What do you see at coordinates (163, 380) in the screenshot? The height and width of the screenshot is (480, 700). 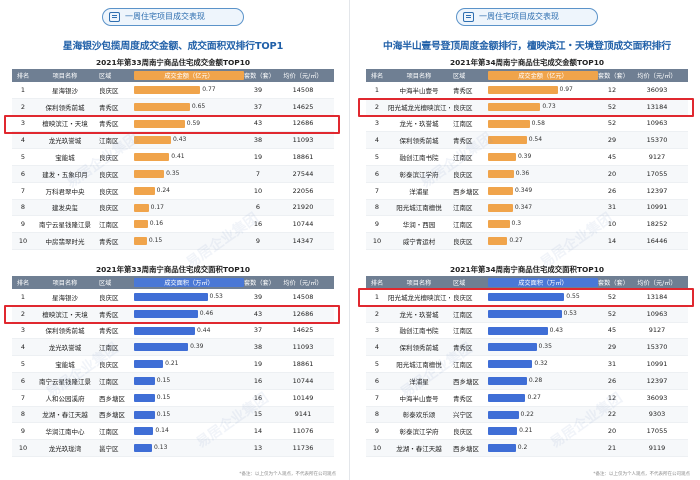 I see `value-label: 0.15` at bounding box center [163, 380].